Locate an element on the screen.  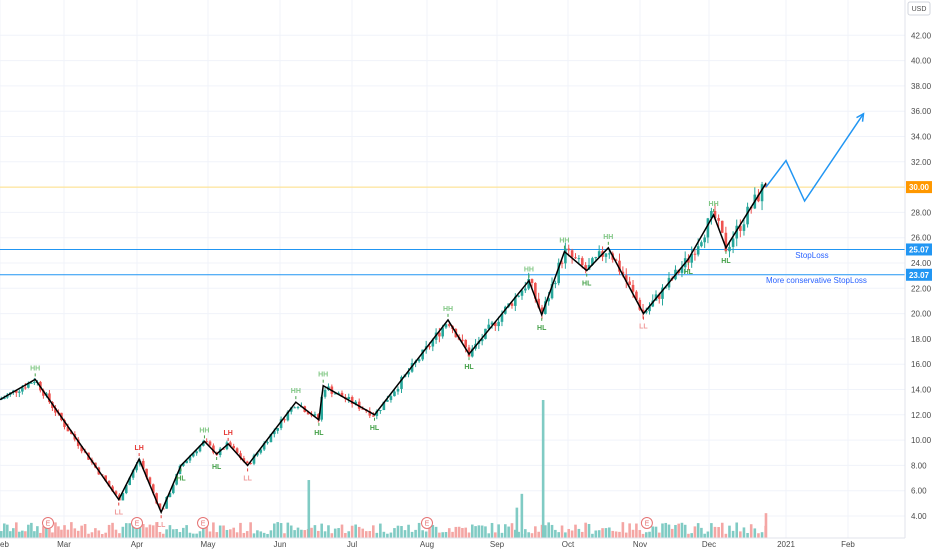
y-tick-label: 22.00 is located at coordinates (921, 288).